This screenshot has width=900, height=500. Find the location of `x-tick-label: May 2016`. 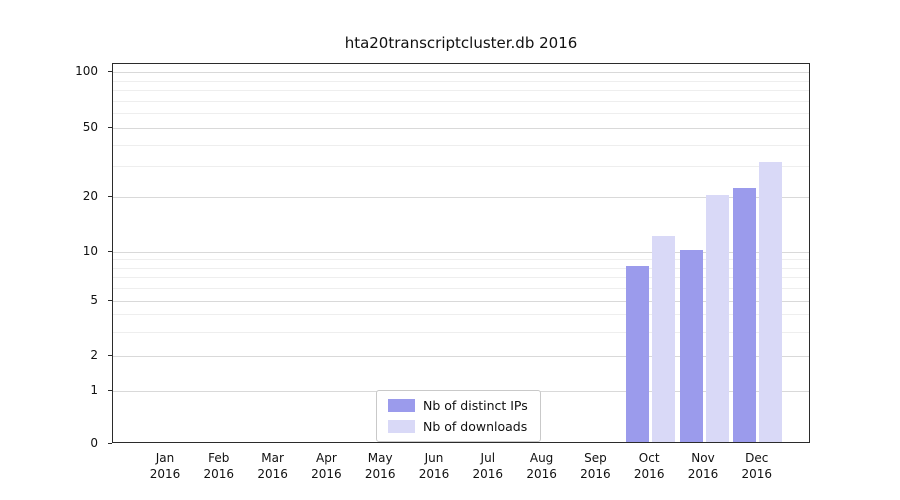

x-tick-label: May 2016 is located at coordinates (380, 466).